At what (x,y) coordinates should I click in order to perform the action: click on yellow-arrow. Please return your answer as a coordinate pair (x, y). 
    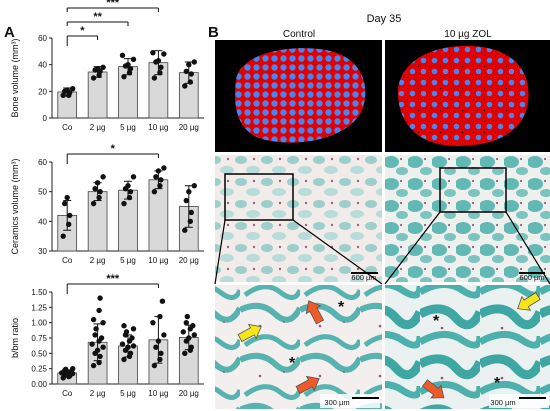
    Looking at the image, I should click on (249, 333).